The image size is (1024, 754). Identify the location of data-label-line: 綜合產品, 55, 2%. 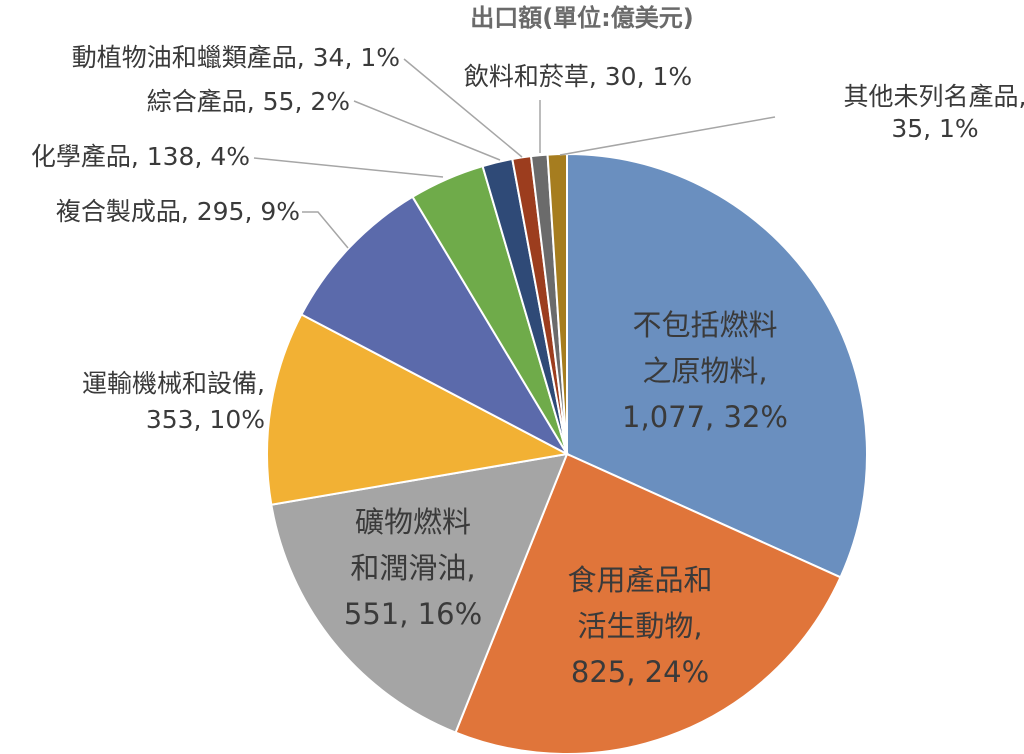
(248, 101).